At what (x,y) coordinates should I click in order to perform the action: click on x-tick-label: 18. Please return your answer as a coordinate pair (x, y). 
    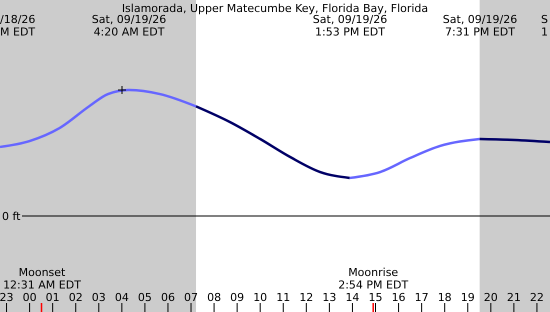
    Looking at the image, I should click on (445, 297).